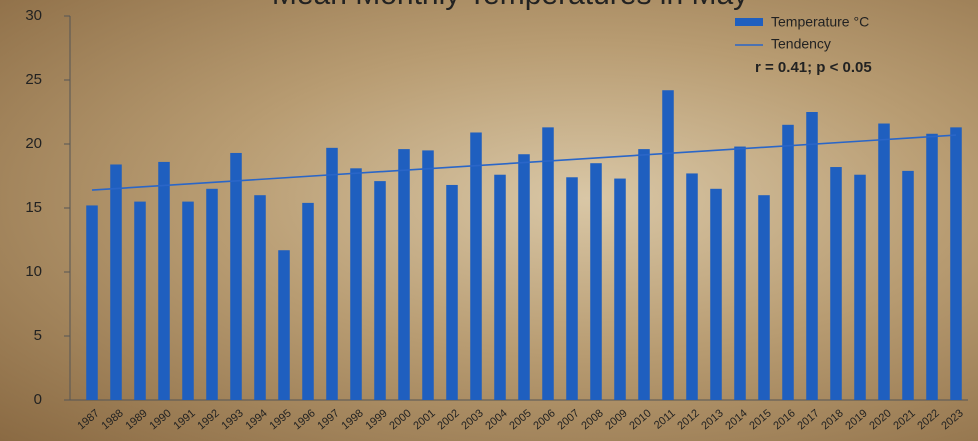 This screenshot has height=441, width=978. I want to click on y-tick-label: 20, so click(33, 143).